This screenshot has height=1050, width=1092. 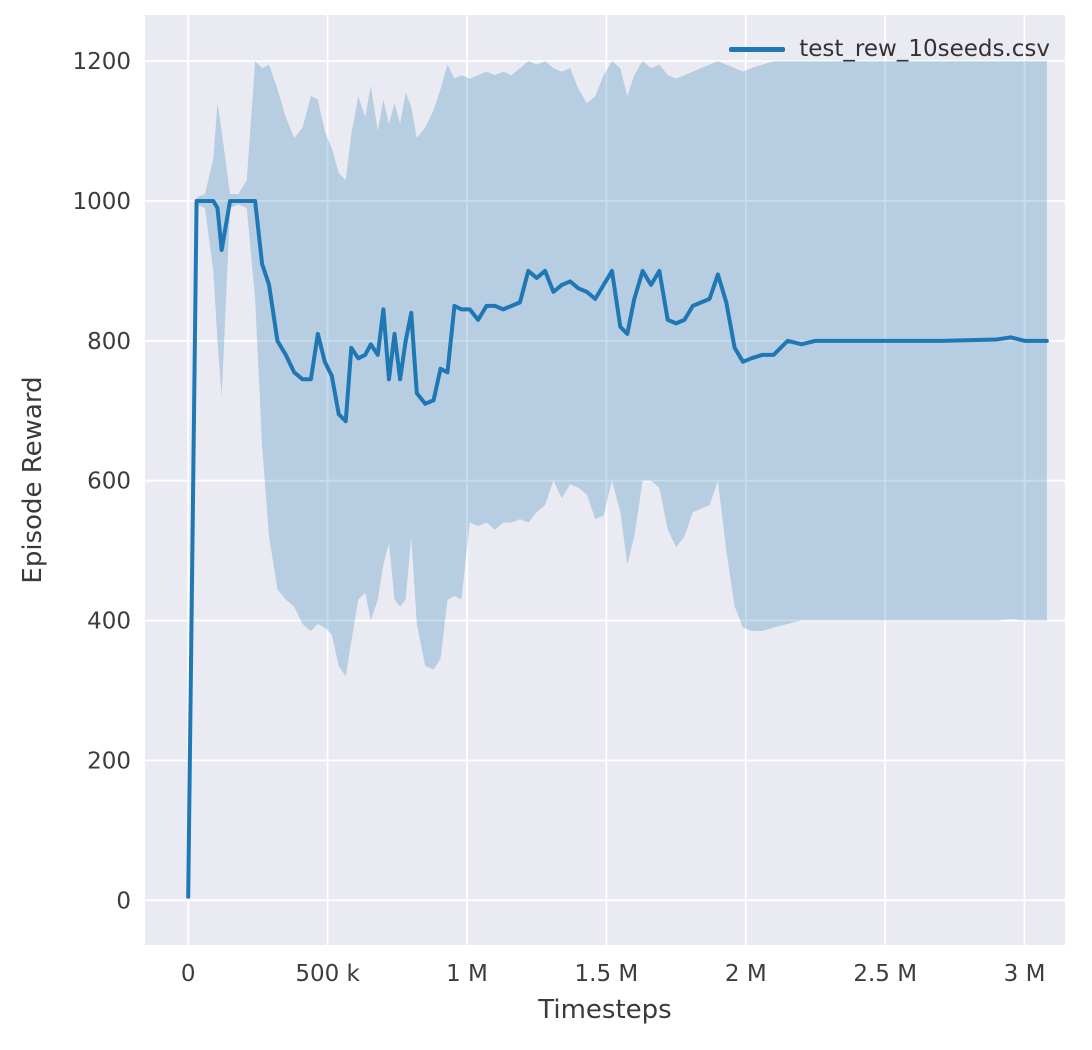 I want to click on x-tick-label: 3 M, so click(x=1025, y=974).